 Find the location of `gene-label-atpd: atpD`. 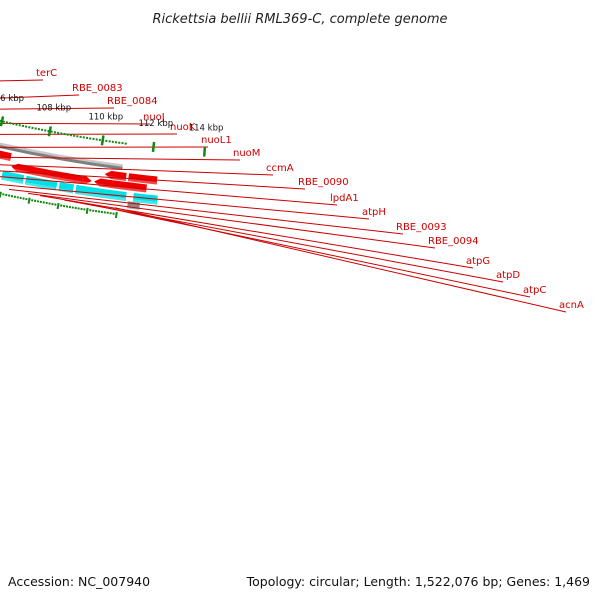

gene-label-atpd: atpD is located at coordinates (508, 275).